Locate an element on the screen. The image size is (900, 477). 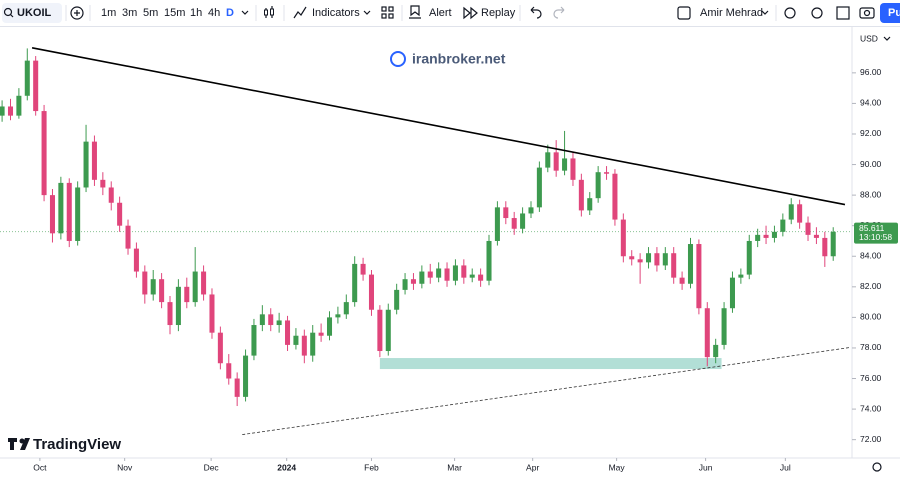
x-tick-label: Apr is located at coordinates (532, 467).